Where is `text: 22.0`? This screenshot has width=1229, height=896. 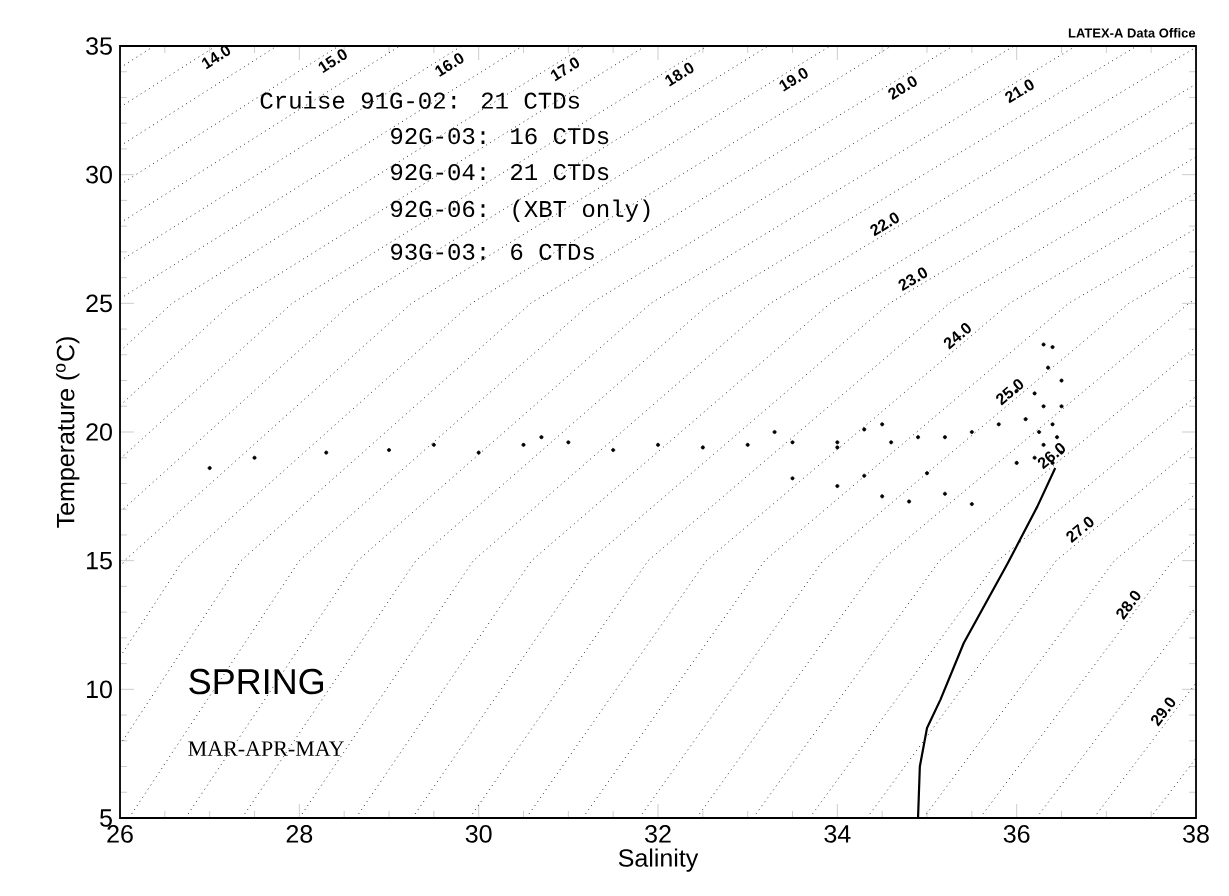 text: 22.0 is located at coordinates (884, 224).